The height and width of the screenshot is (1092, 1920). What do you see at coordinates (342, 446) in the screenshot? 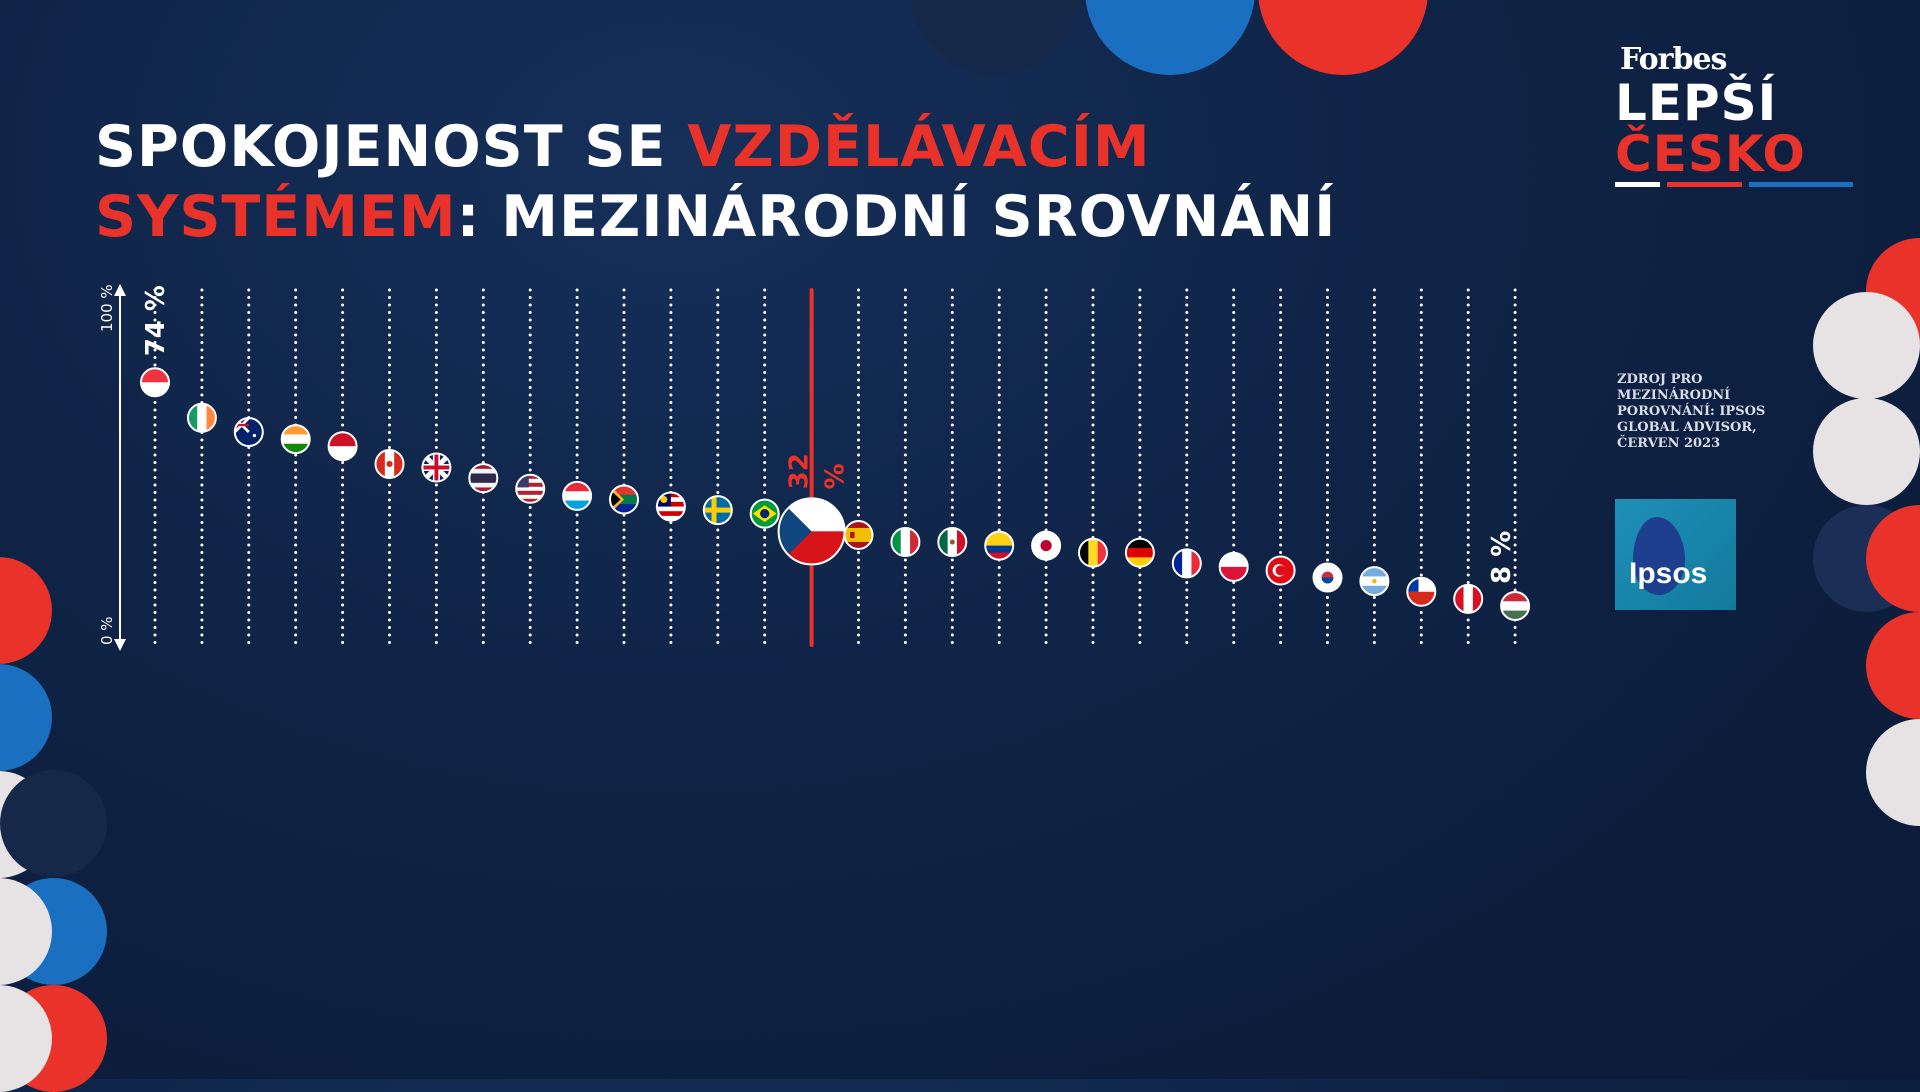
I see `data-point flag-indonesia-icon` at bounding box center [342, 446].